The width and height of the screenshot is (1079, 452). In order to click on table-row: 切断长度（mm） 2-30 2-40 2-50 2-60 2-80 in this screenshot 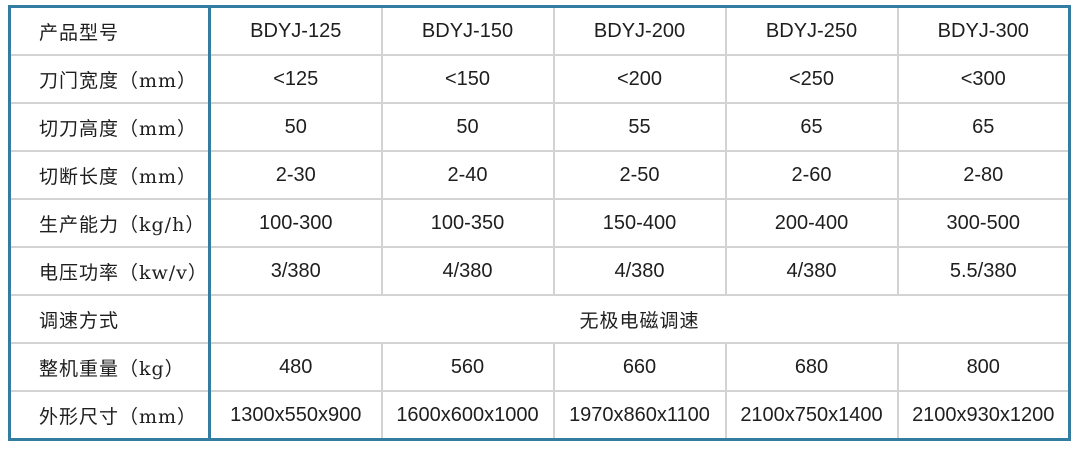, I will do `click(539, 175)`.